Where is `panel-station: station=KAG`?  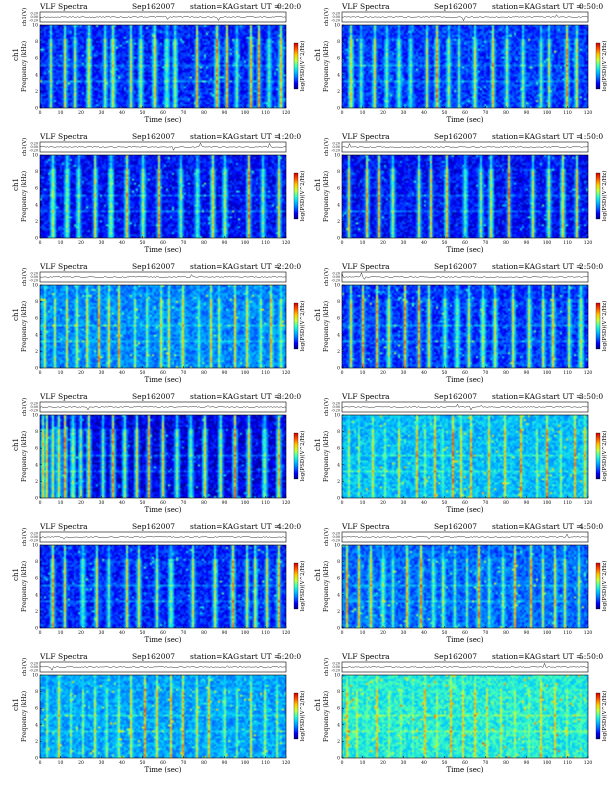 panel-station: station=KAG is located at coordinates (517, 526).